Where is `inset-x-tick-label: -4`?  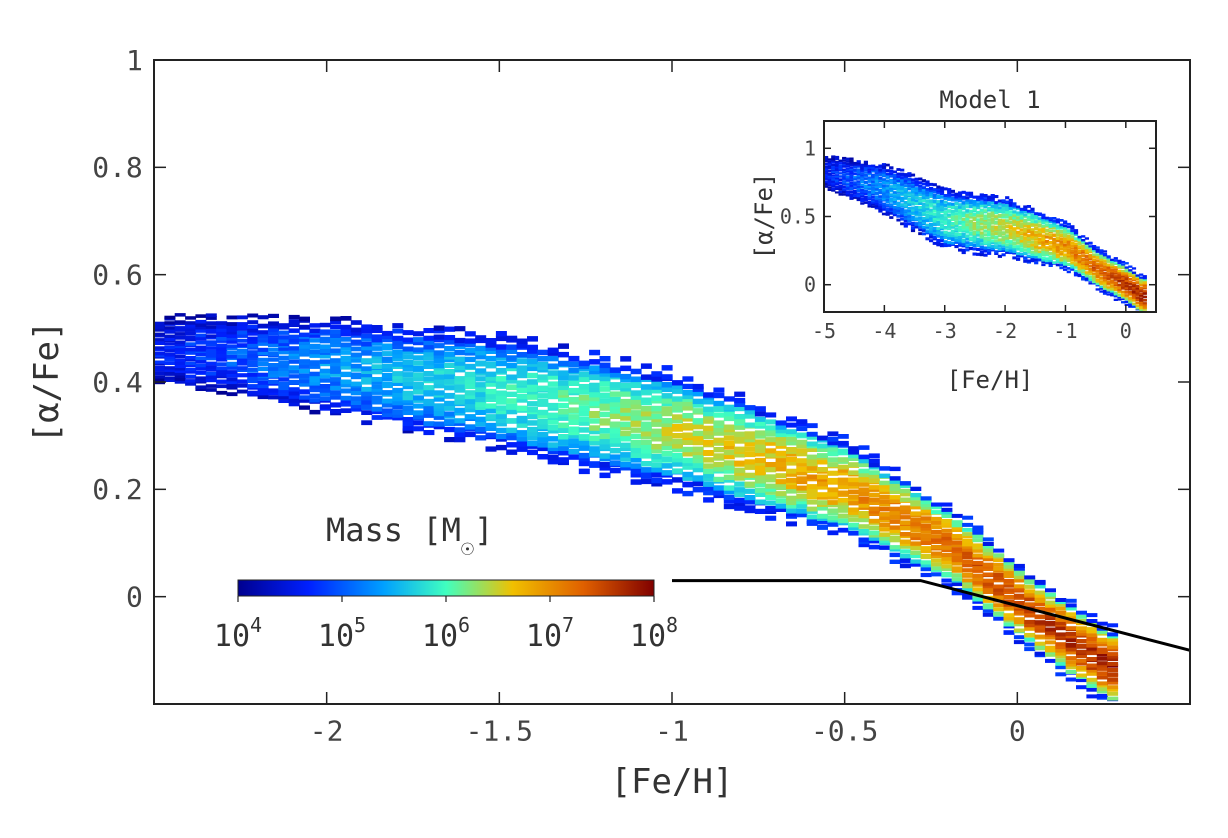 inset-x-tick-label: -4 is located at coordinates (884, 331).